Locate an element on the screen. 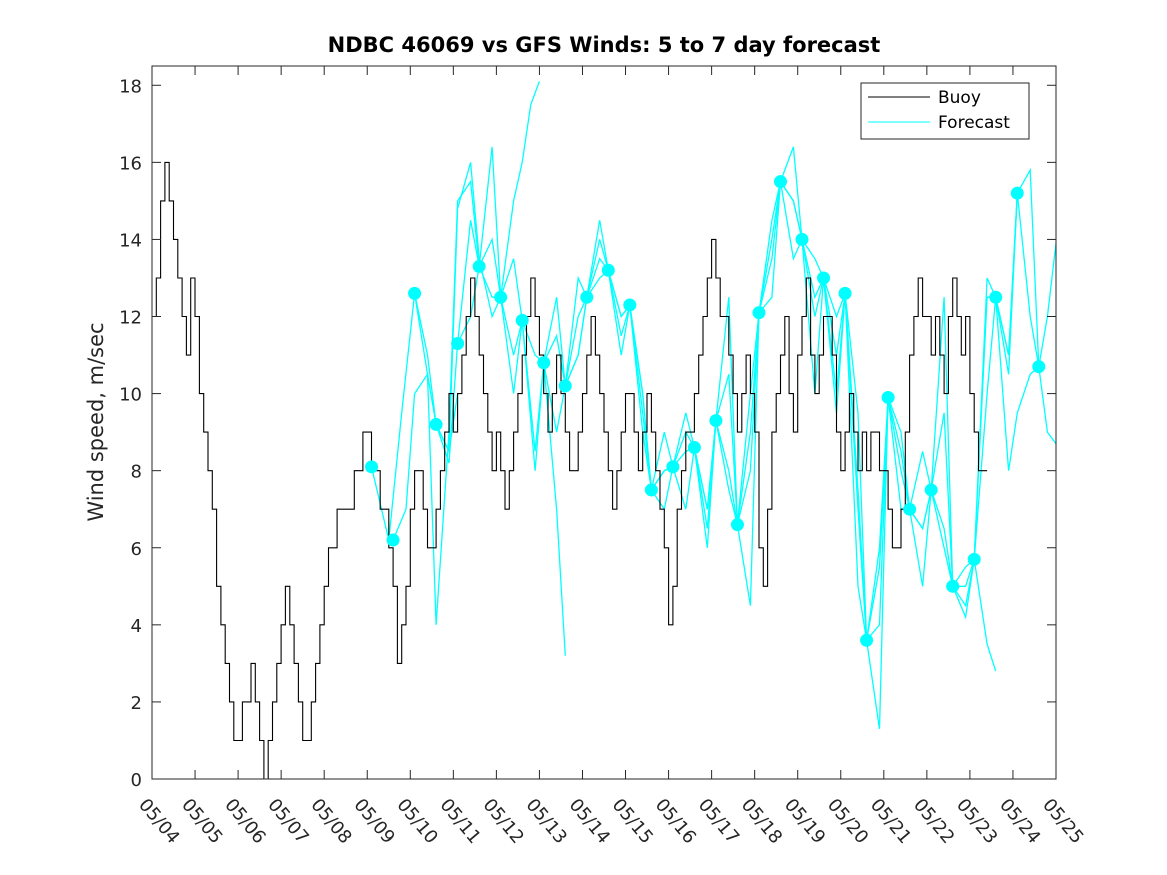  legend-box is located at coordinates (945, 111).